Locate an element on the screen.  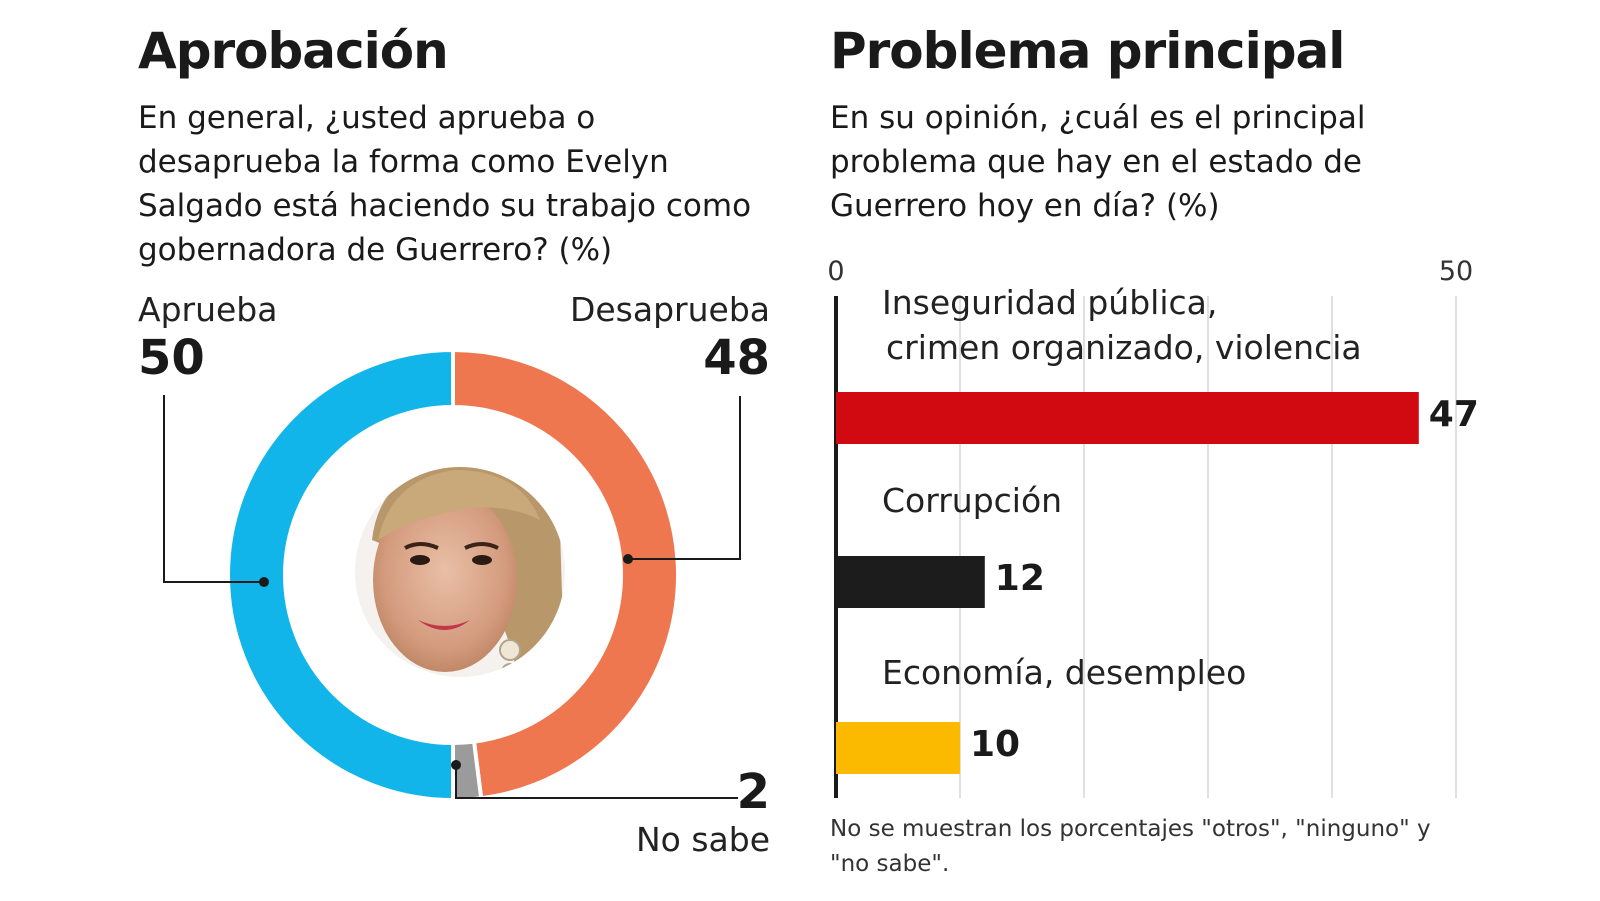
bar-value-label: 10 is located at coordinates (995, 744).